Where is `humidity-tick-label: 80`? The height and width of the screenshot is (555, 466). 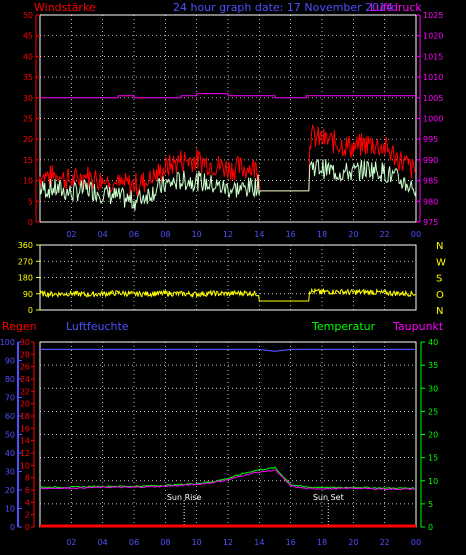 humidity-tick-label: 80 is located at coordinates (10, 379).